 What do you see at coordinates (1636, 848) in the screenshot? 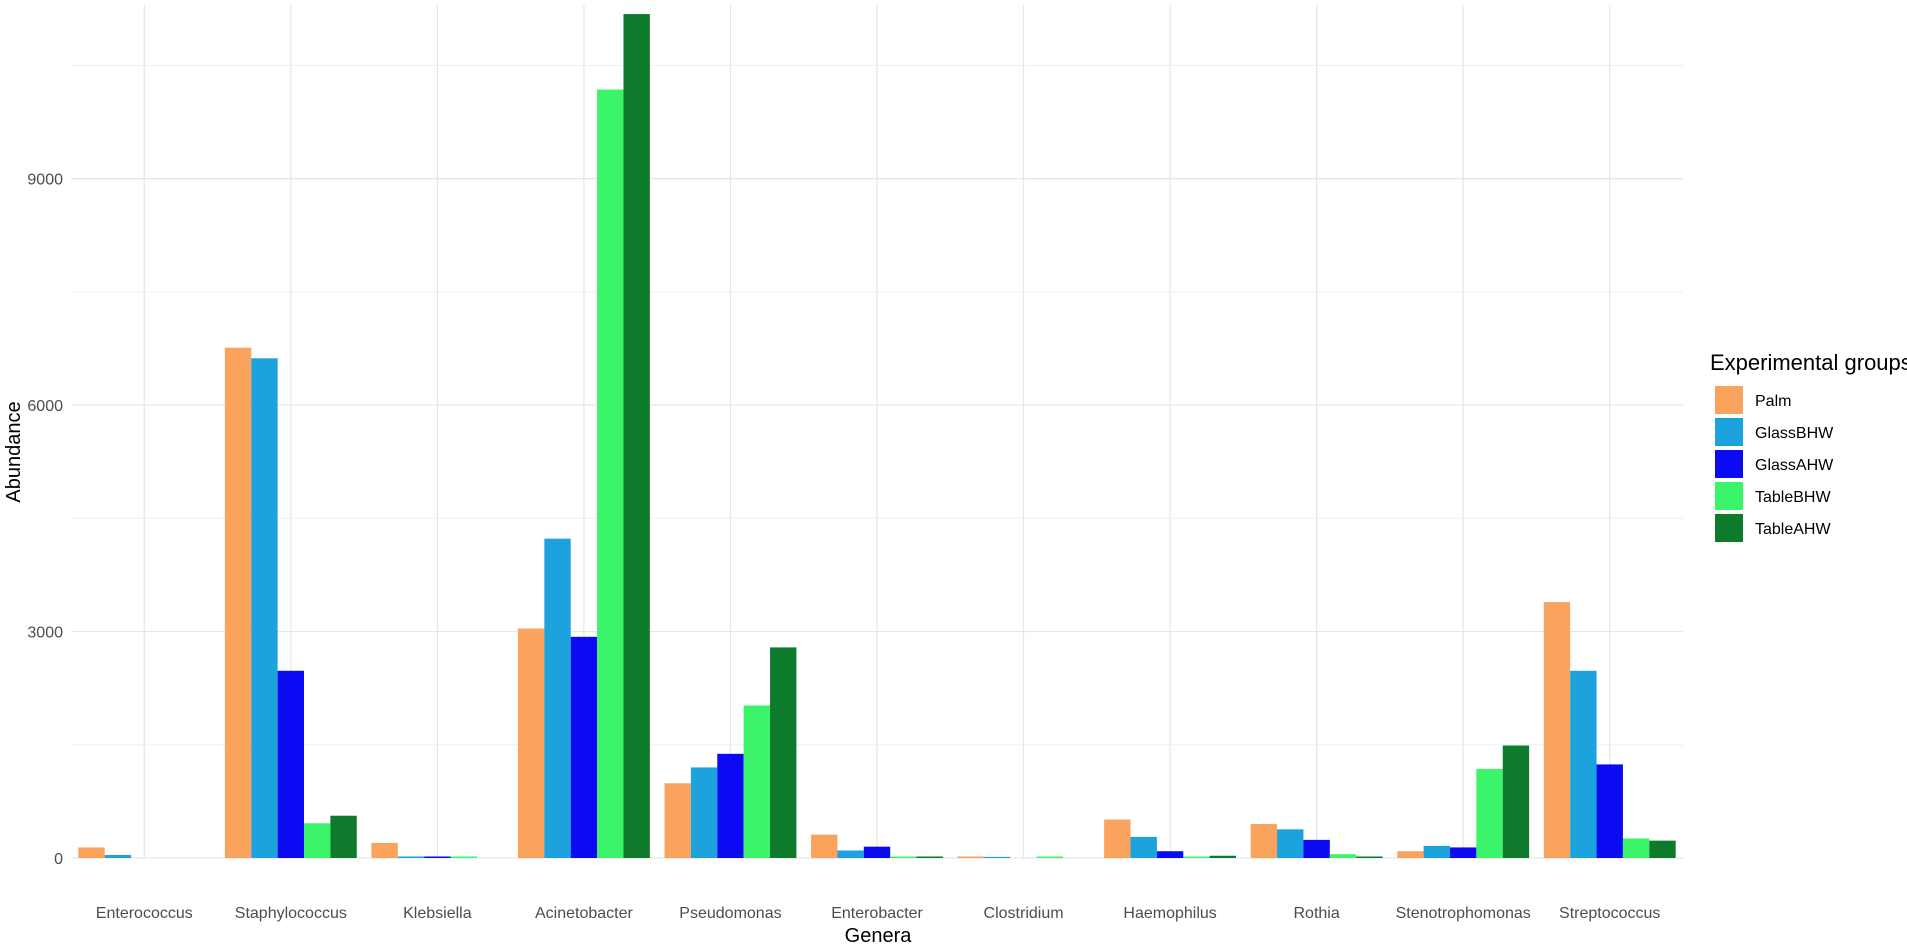
I see `bar-tablebhw-streptococcus` at bounding box center [1636, 848].